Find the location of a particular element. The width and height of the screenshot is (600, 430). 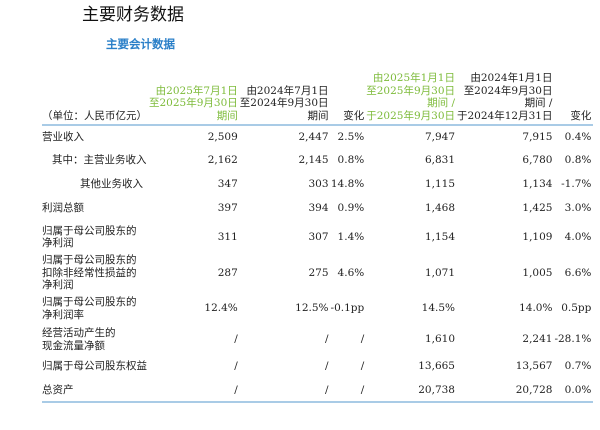

cell-value: 7,947 is located at coordinates (439, 137).